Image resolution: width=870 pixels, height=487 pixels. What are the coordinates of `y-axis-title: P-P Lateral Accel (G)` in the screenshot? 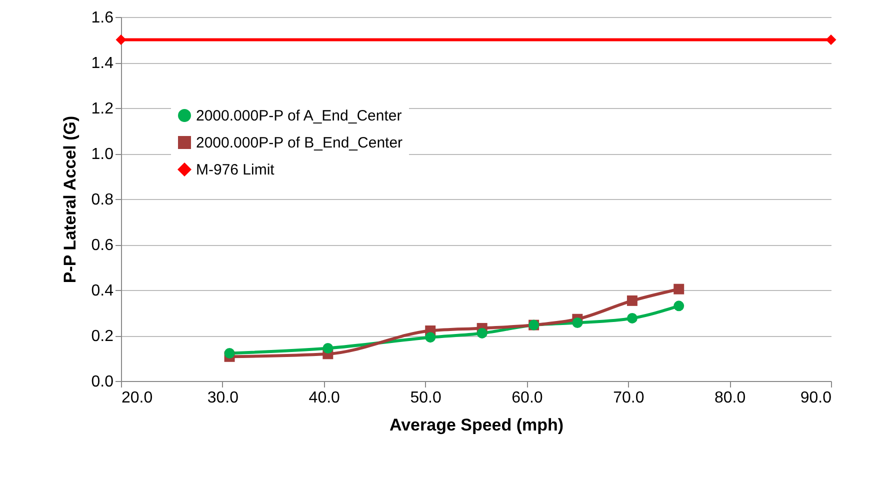 It's located at (70, 200).